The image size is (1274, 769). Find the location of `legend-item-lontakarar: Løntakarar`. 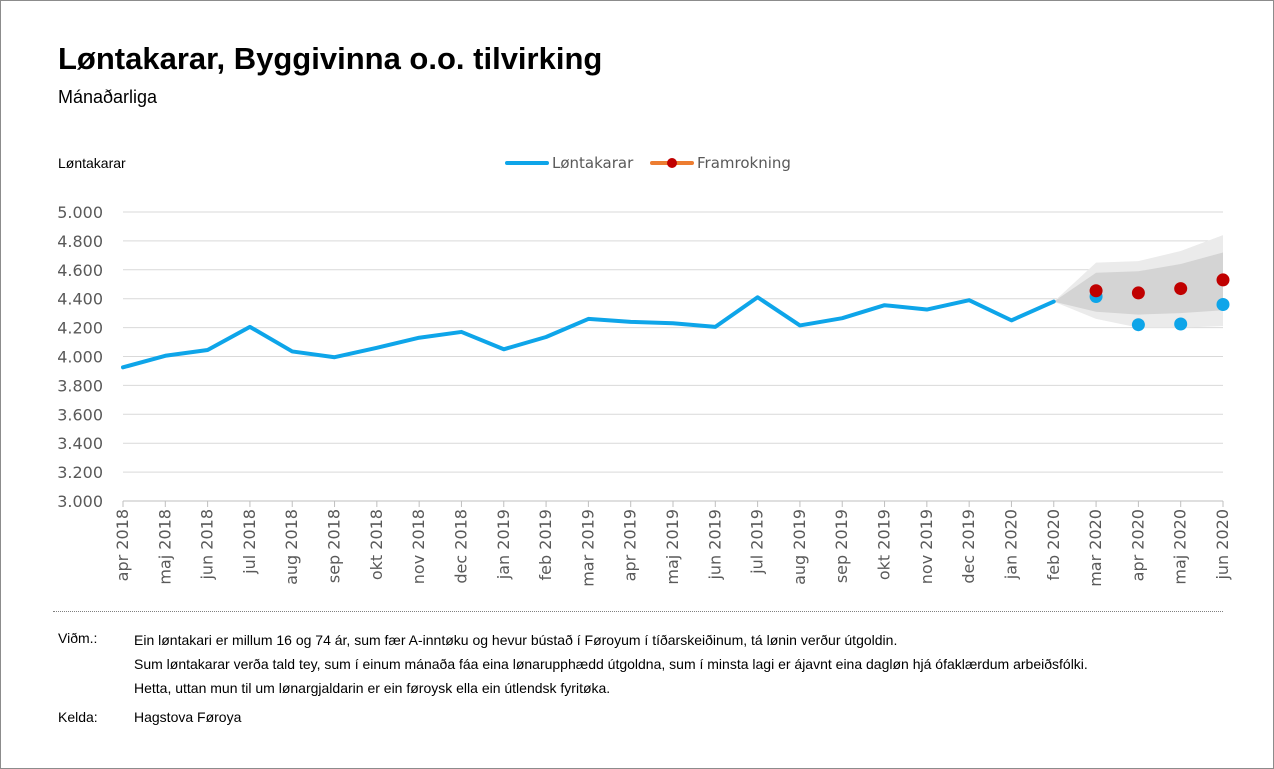

legend-item-lontakarar: Løntakarar is located at coordinates (569, 163).